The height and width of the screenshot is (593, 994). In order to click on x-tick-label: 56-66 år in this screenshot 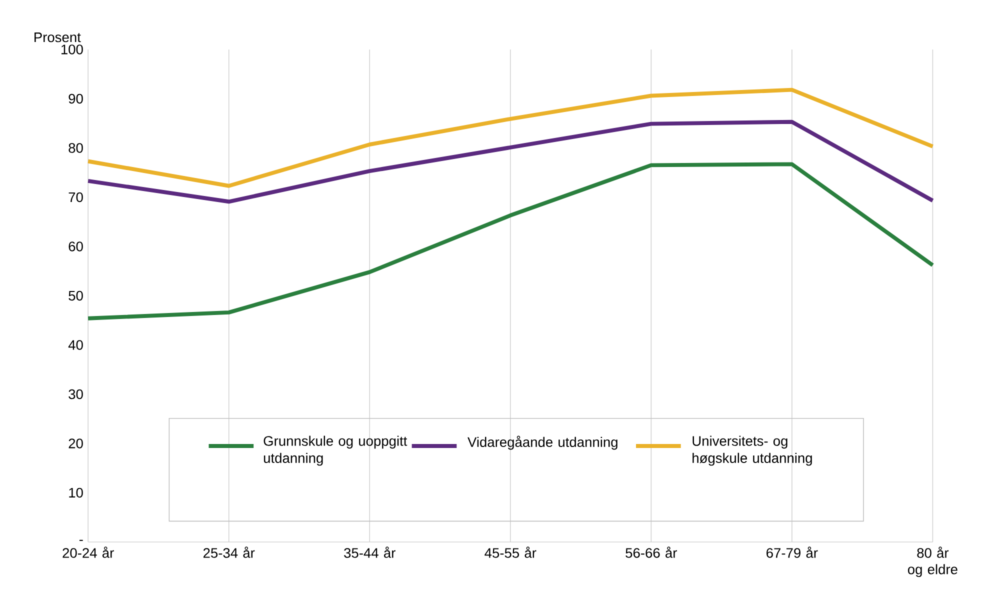, I will do `click(651, 552)`.